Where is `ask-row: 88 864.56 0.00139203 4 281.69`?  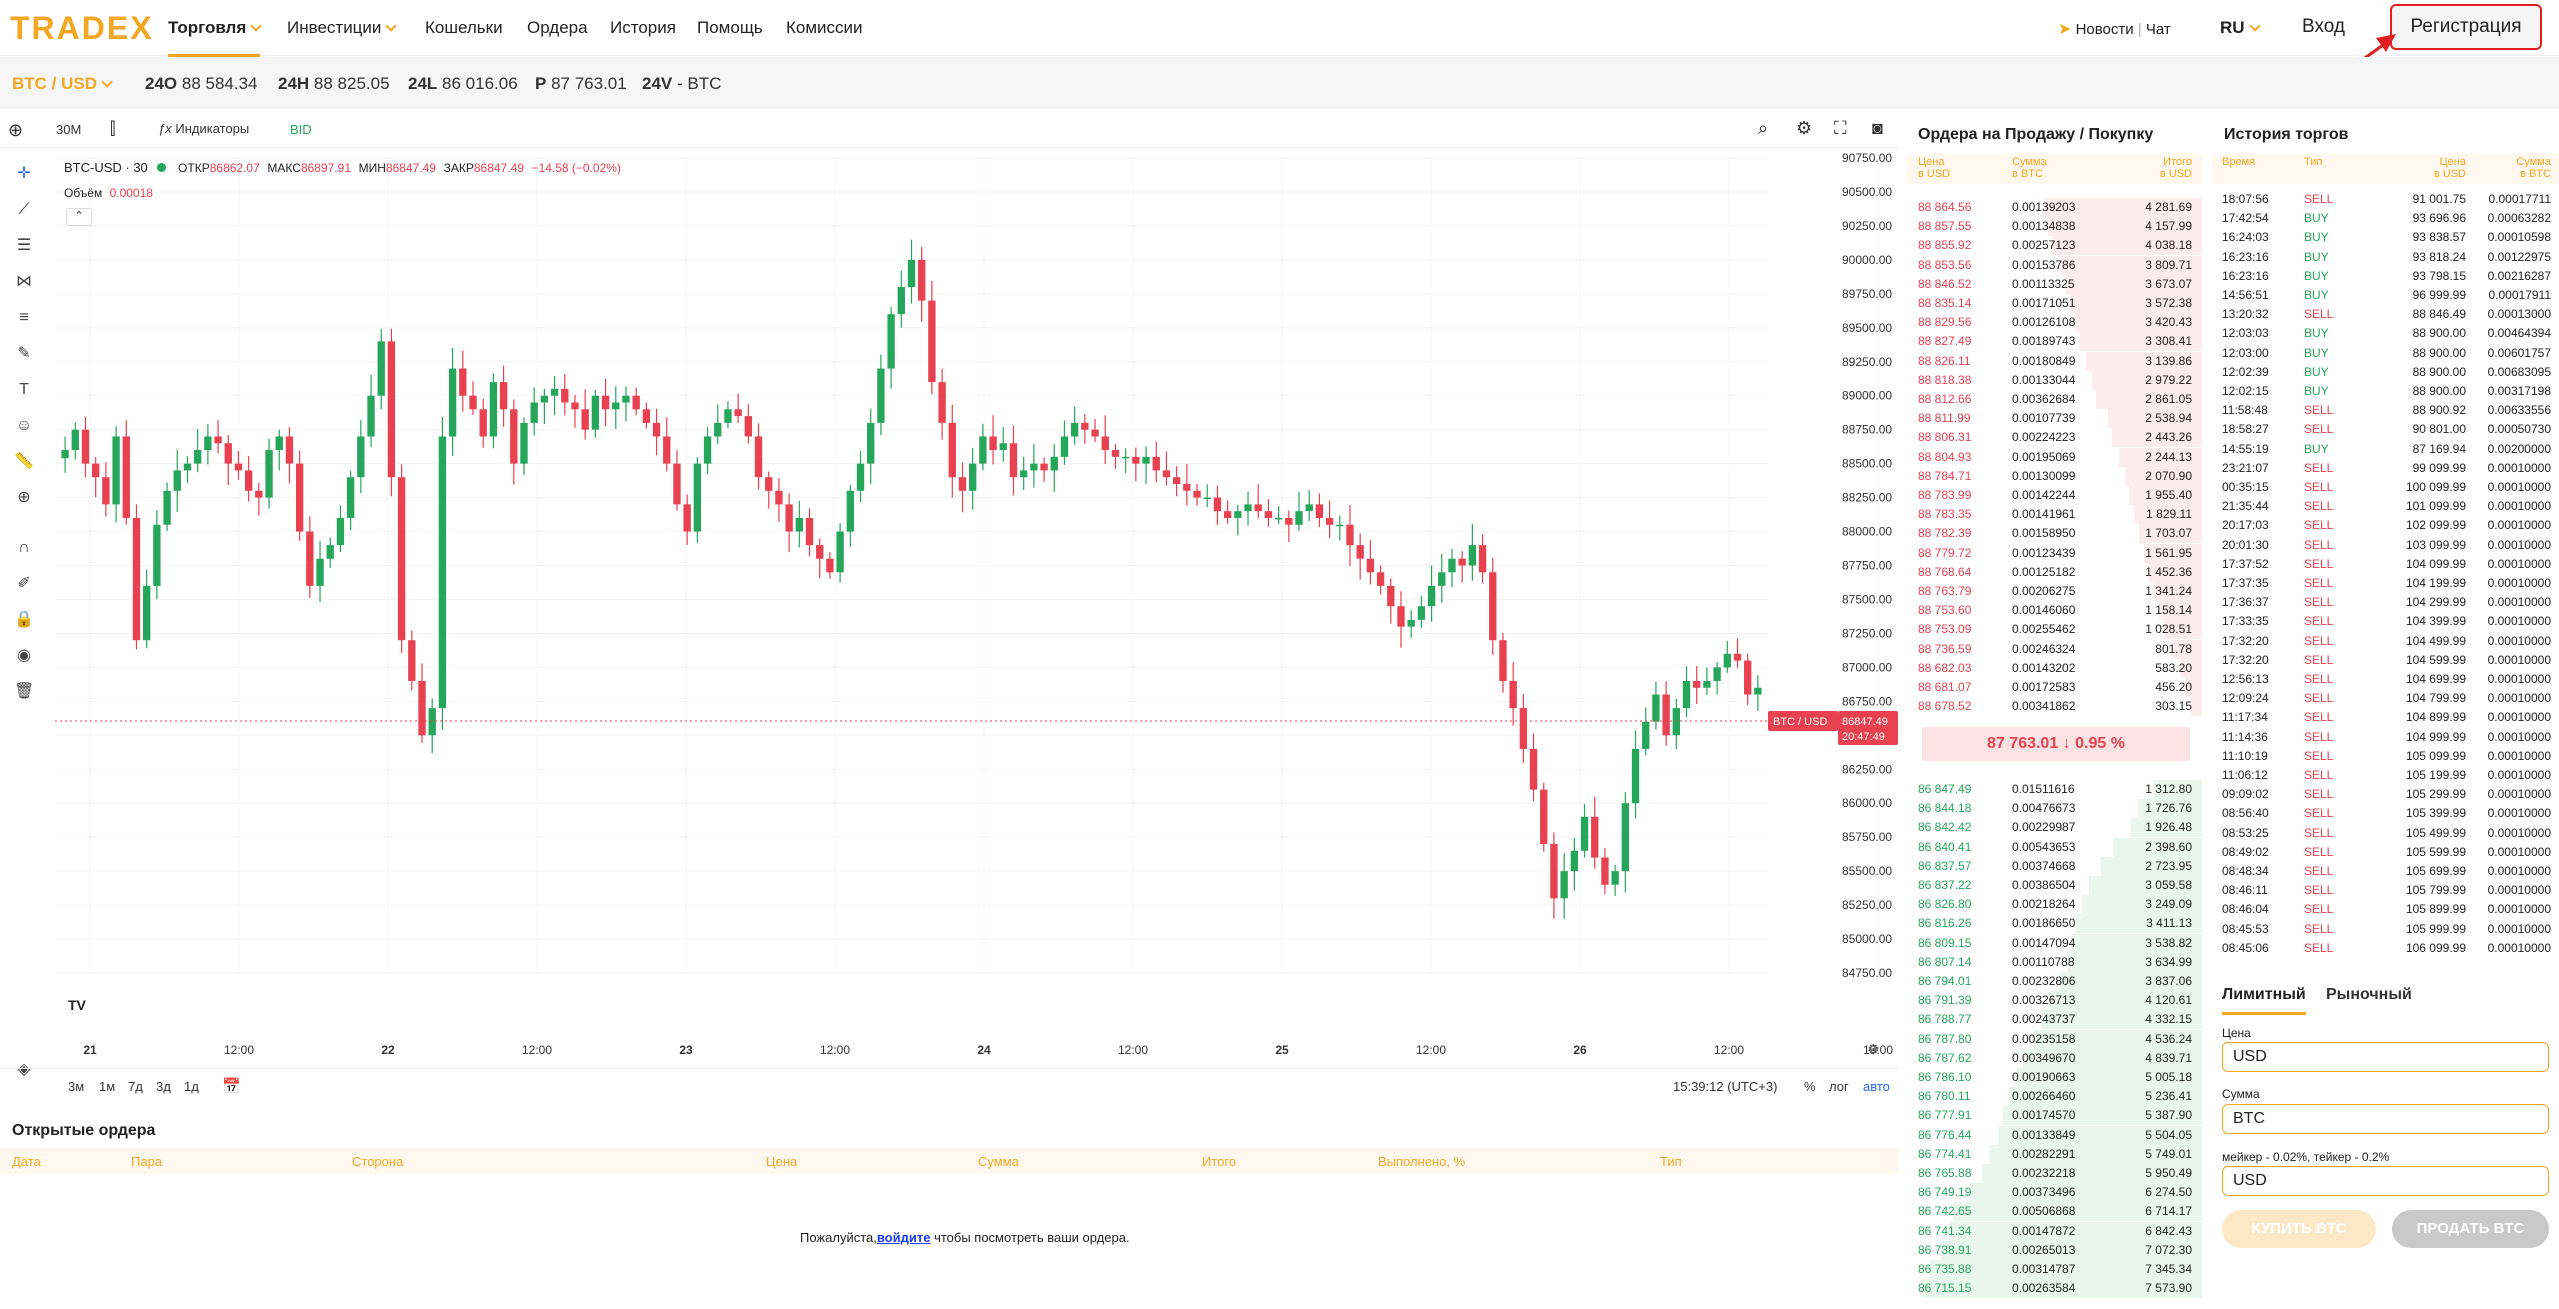 ask-row: 88 864.56 0.00139203 4 281.69 is located at coordinates (2054, 207).